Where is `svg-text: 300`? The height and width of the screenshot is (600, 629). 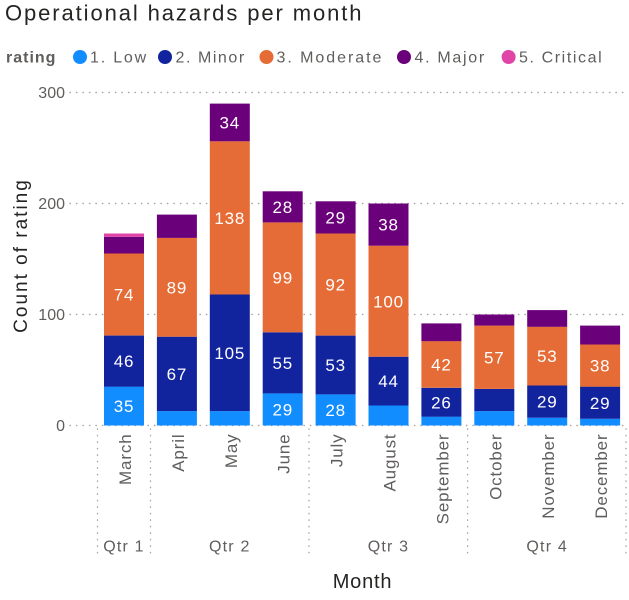
svg-text: 300 is located at coordinates (51, 93).